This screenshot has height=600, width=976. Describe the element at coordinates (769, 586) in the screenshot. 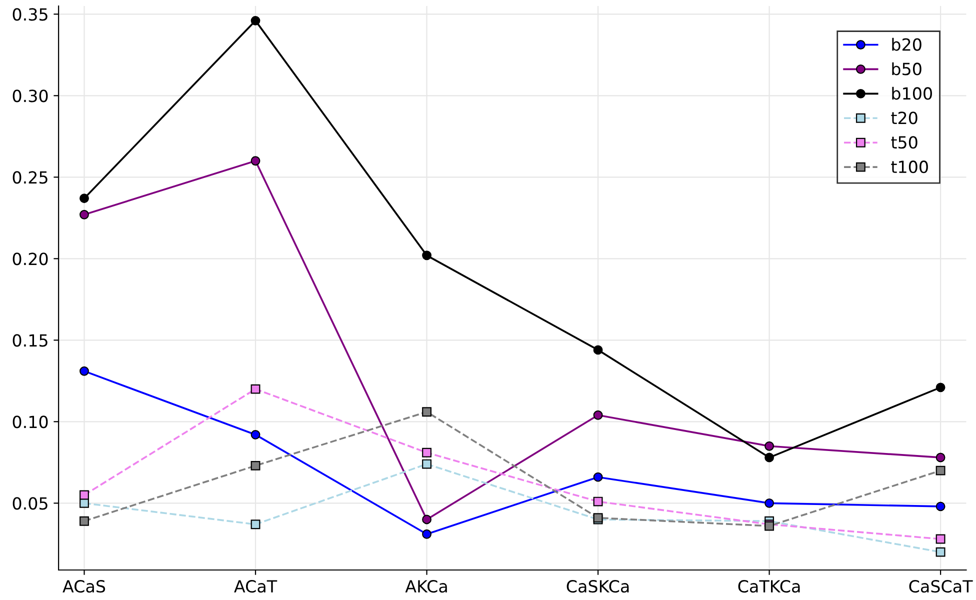

I see `x-tick-label: CaTKCa` at that location.